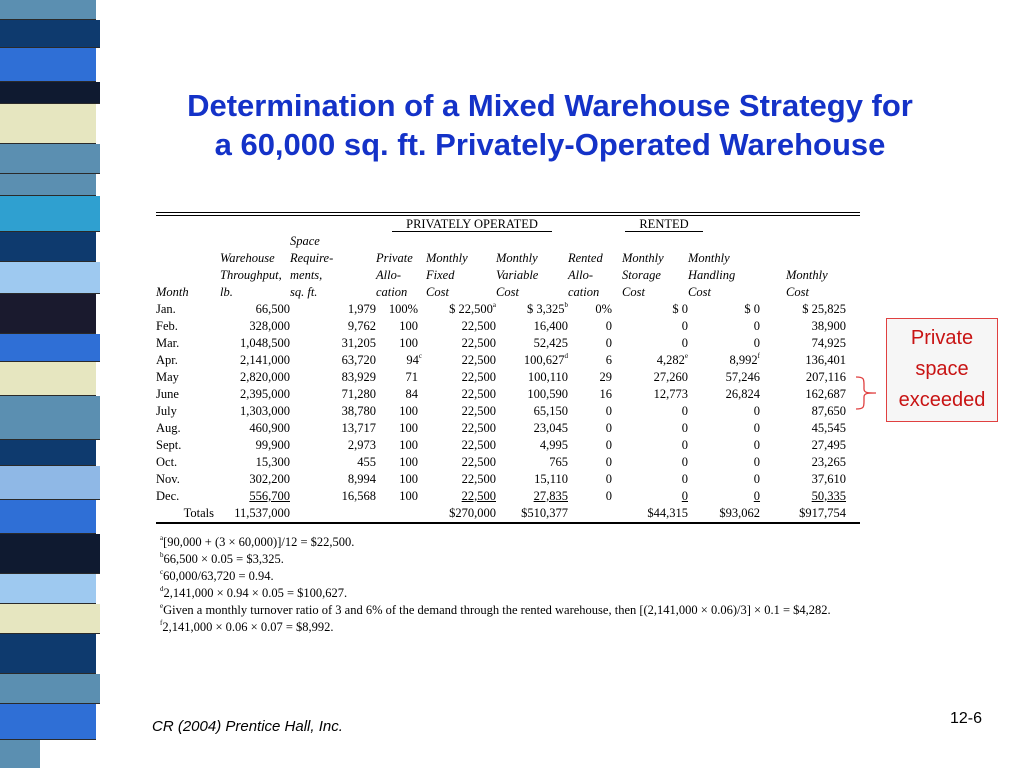 The height and width of the screenshot is (768, 1024). Describe the element at coordinates (743, 360) in the screenshot. I see `cell-handling-cost-value: 8,992` at that location.